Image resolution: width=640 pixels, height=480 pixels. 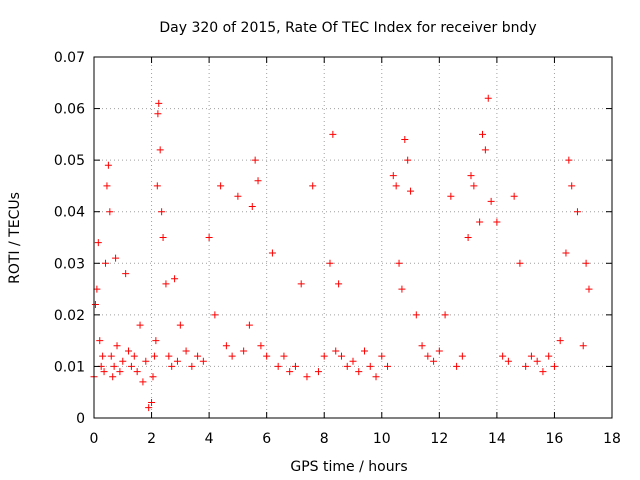 What do you see at coordinates (266, 439) in the screenshot?
I see `x-tick-label: 6` at bounding box center [266, 439].